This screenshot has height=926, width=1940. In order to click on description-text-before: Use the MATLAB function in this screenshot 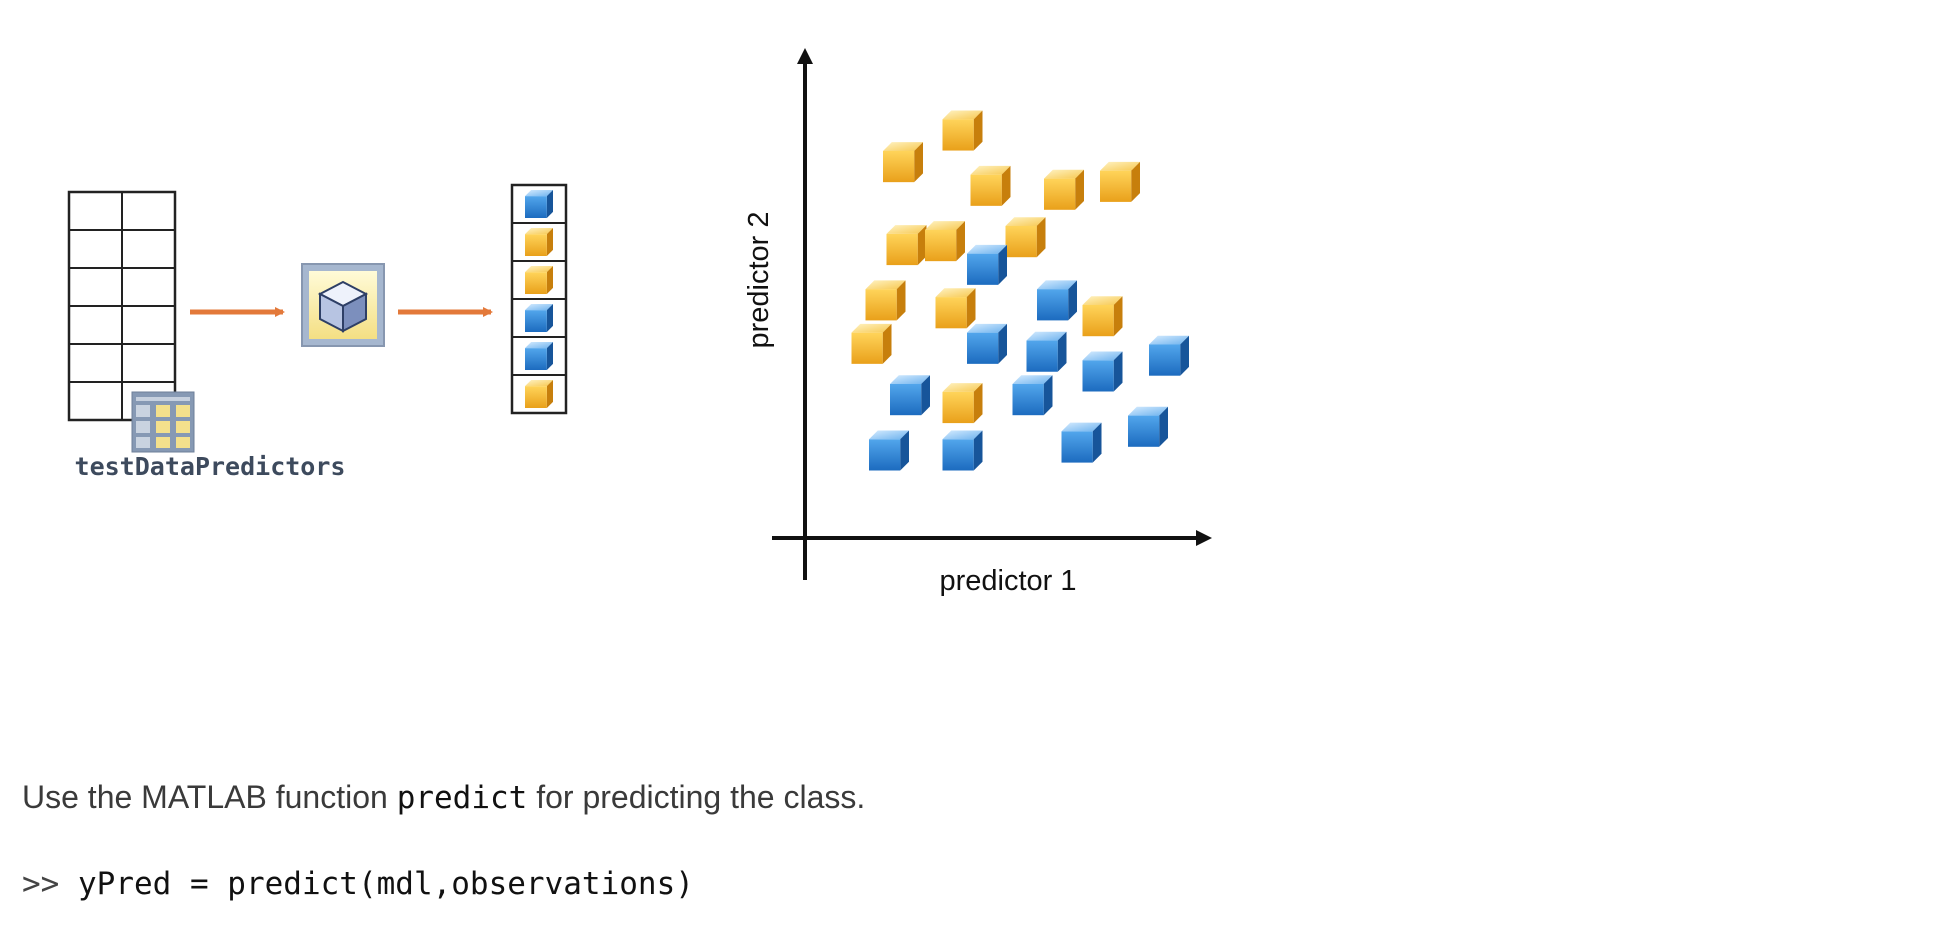, I will do `click(209, 797)`.